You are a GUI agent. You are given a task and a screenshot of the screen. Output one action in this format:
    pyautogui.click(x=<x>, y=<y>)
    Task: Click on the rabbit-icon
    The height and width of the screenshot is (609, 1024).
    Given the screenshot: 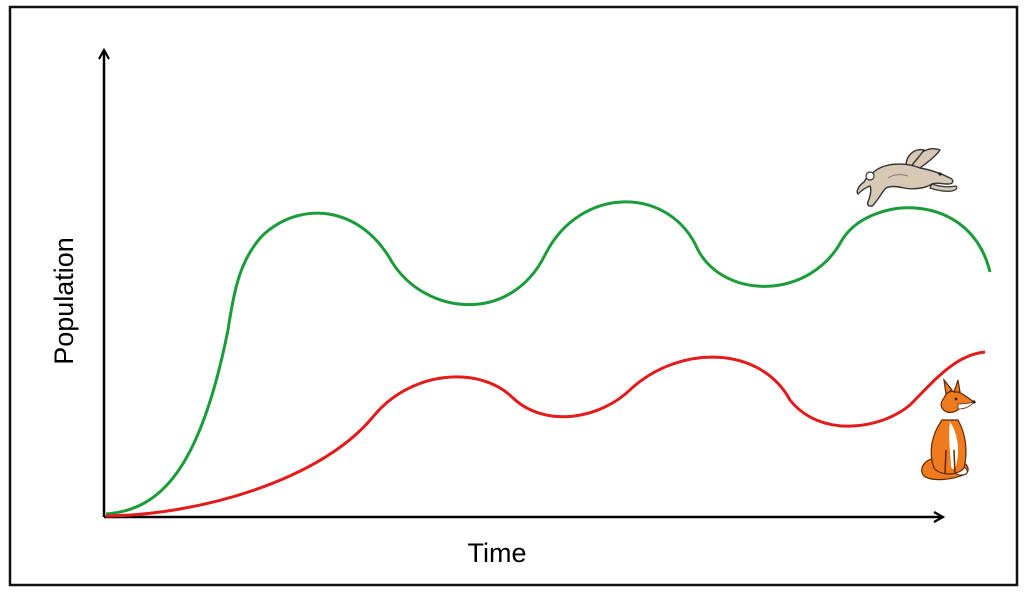 What is the action you would take?
    pyautogui.click(x=907, y=177)
    